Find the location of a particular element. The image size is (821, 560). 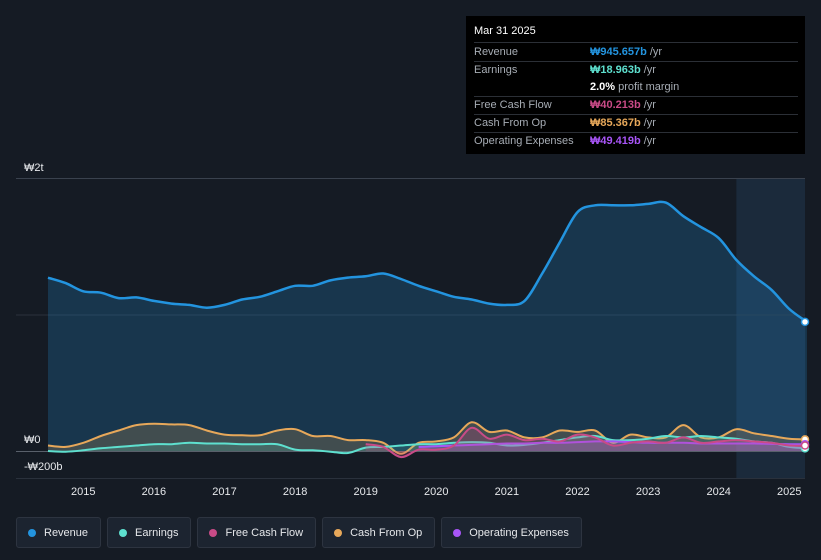

legend-item-cash-from-op: Cash From Op is located at coordinates (379, 532).